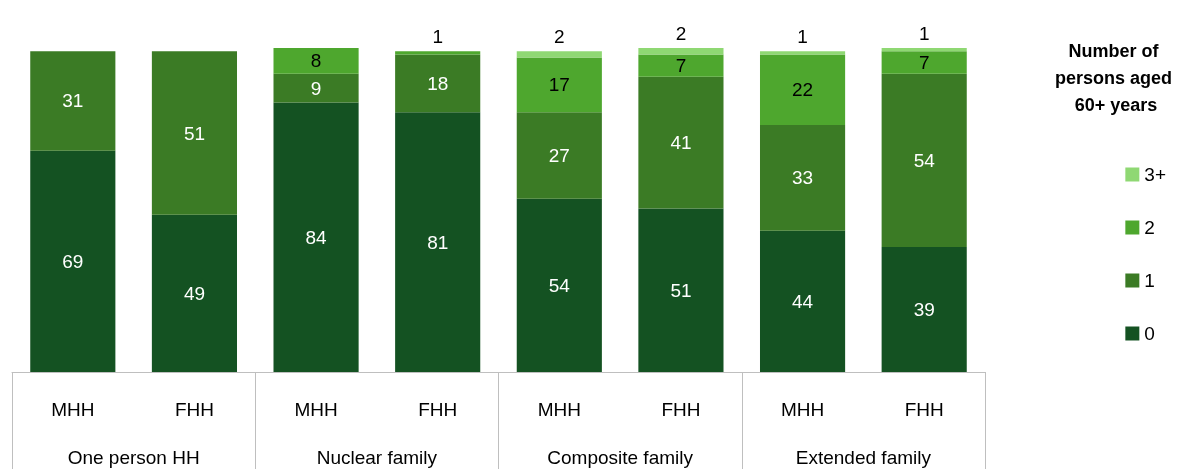 This screenshot has width=1191, height=469. I want to click on data-label: 22, so click(802, 90).